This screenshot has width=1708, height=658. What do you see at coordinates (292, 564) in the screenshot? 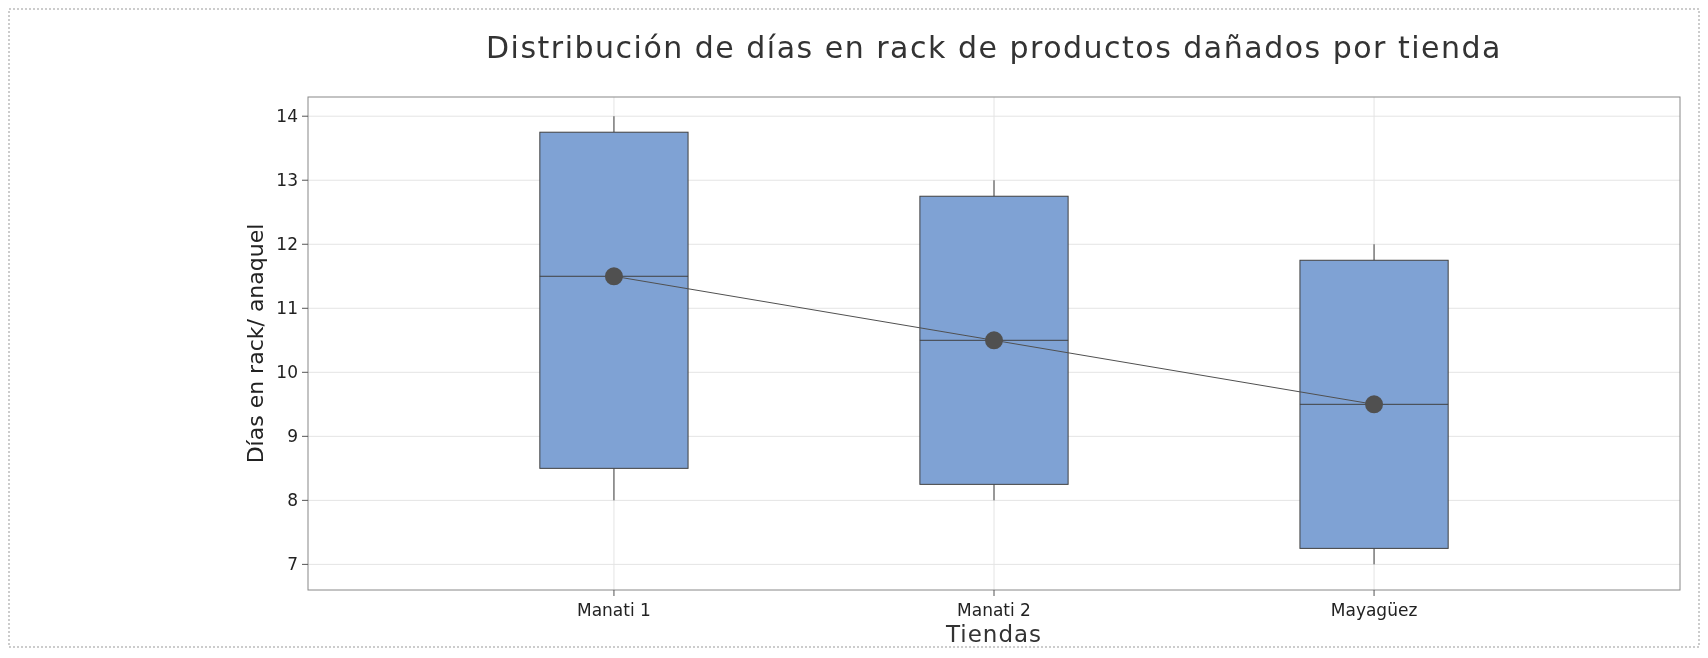
I see `y-tick-label: 7` at bounding box center [292, 564].